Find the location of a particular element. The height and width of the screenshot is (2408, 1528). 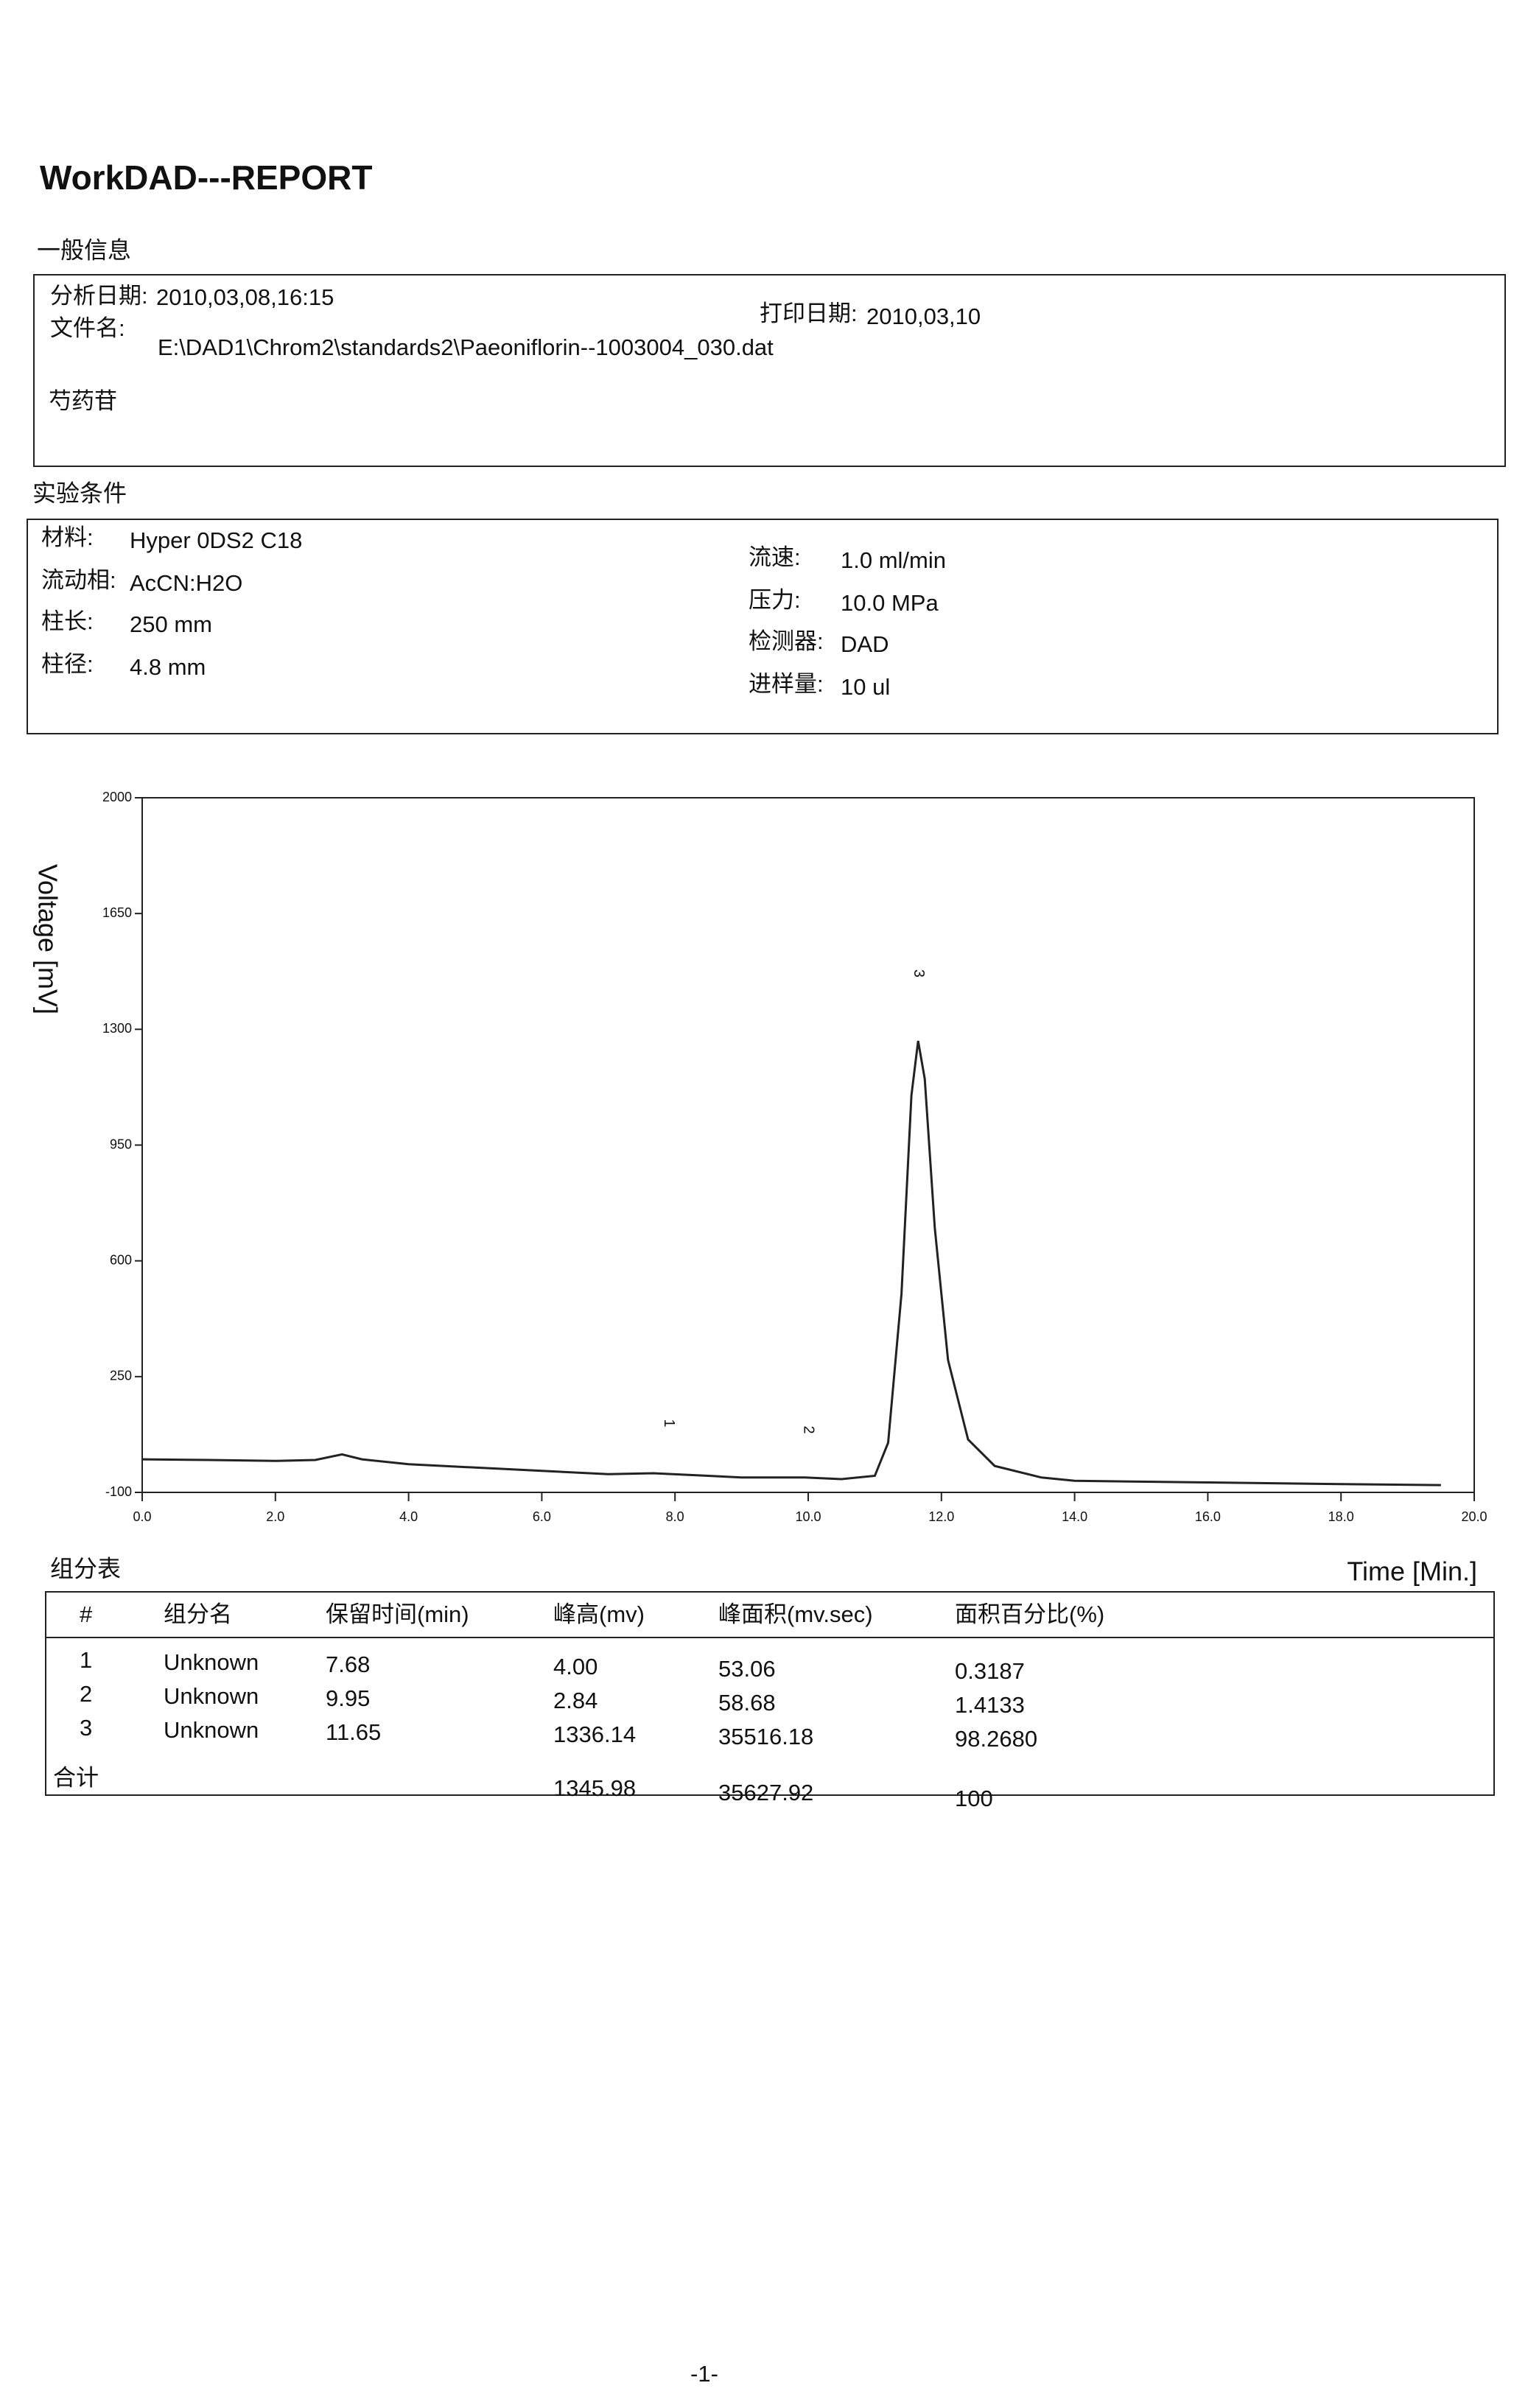

column-header: 峰面积(mv.sec) is located at coordinates (796, 1614).